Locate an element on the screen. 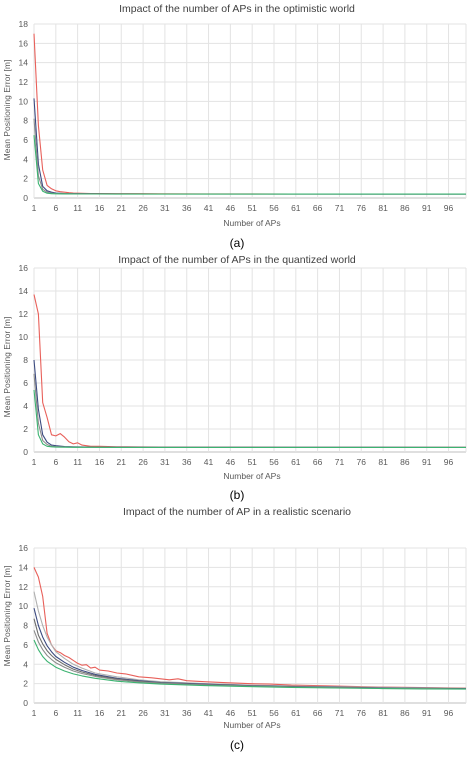 The image size is (474, 757). panel-caption: (b) is located at coordinates (237, 495).